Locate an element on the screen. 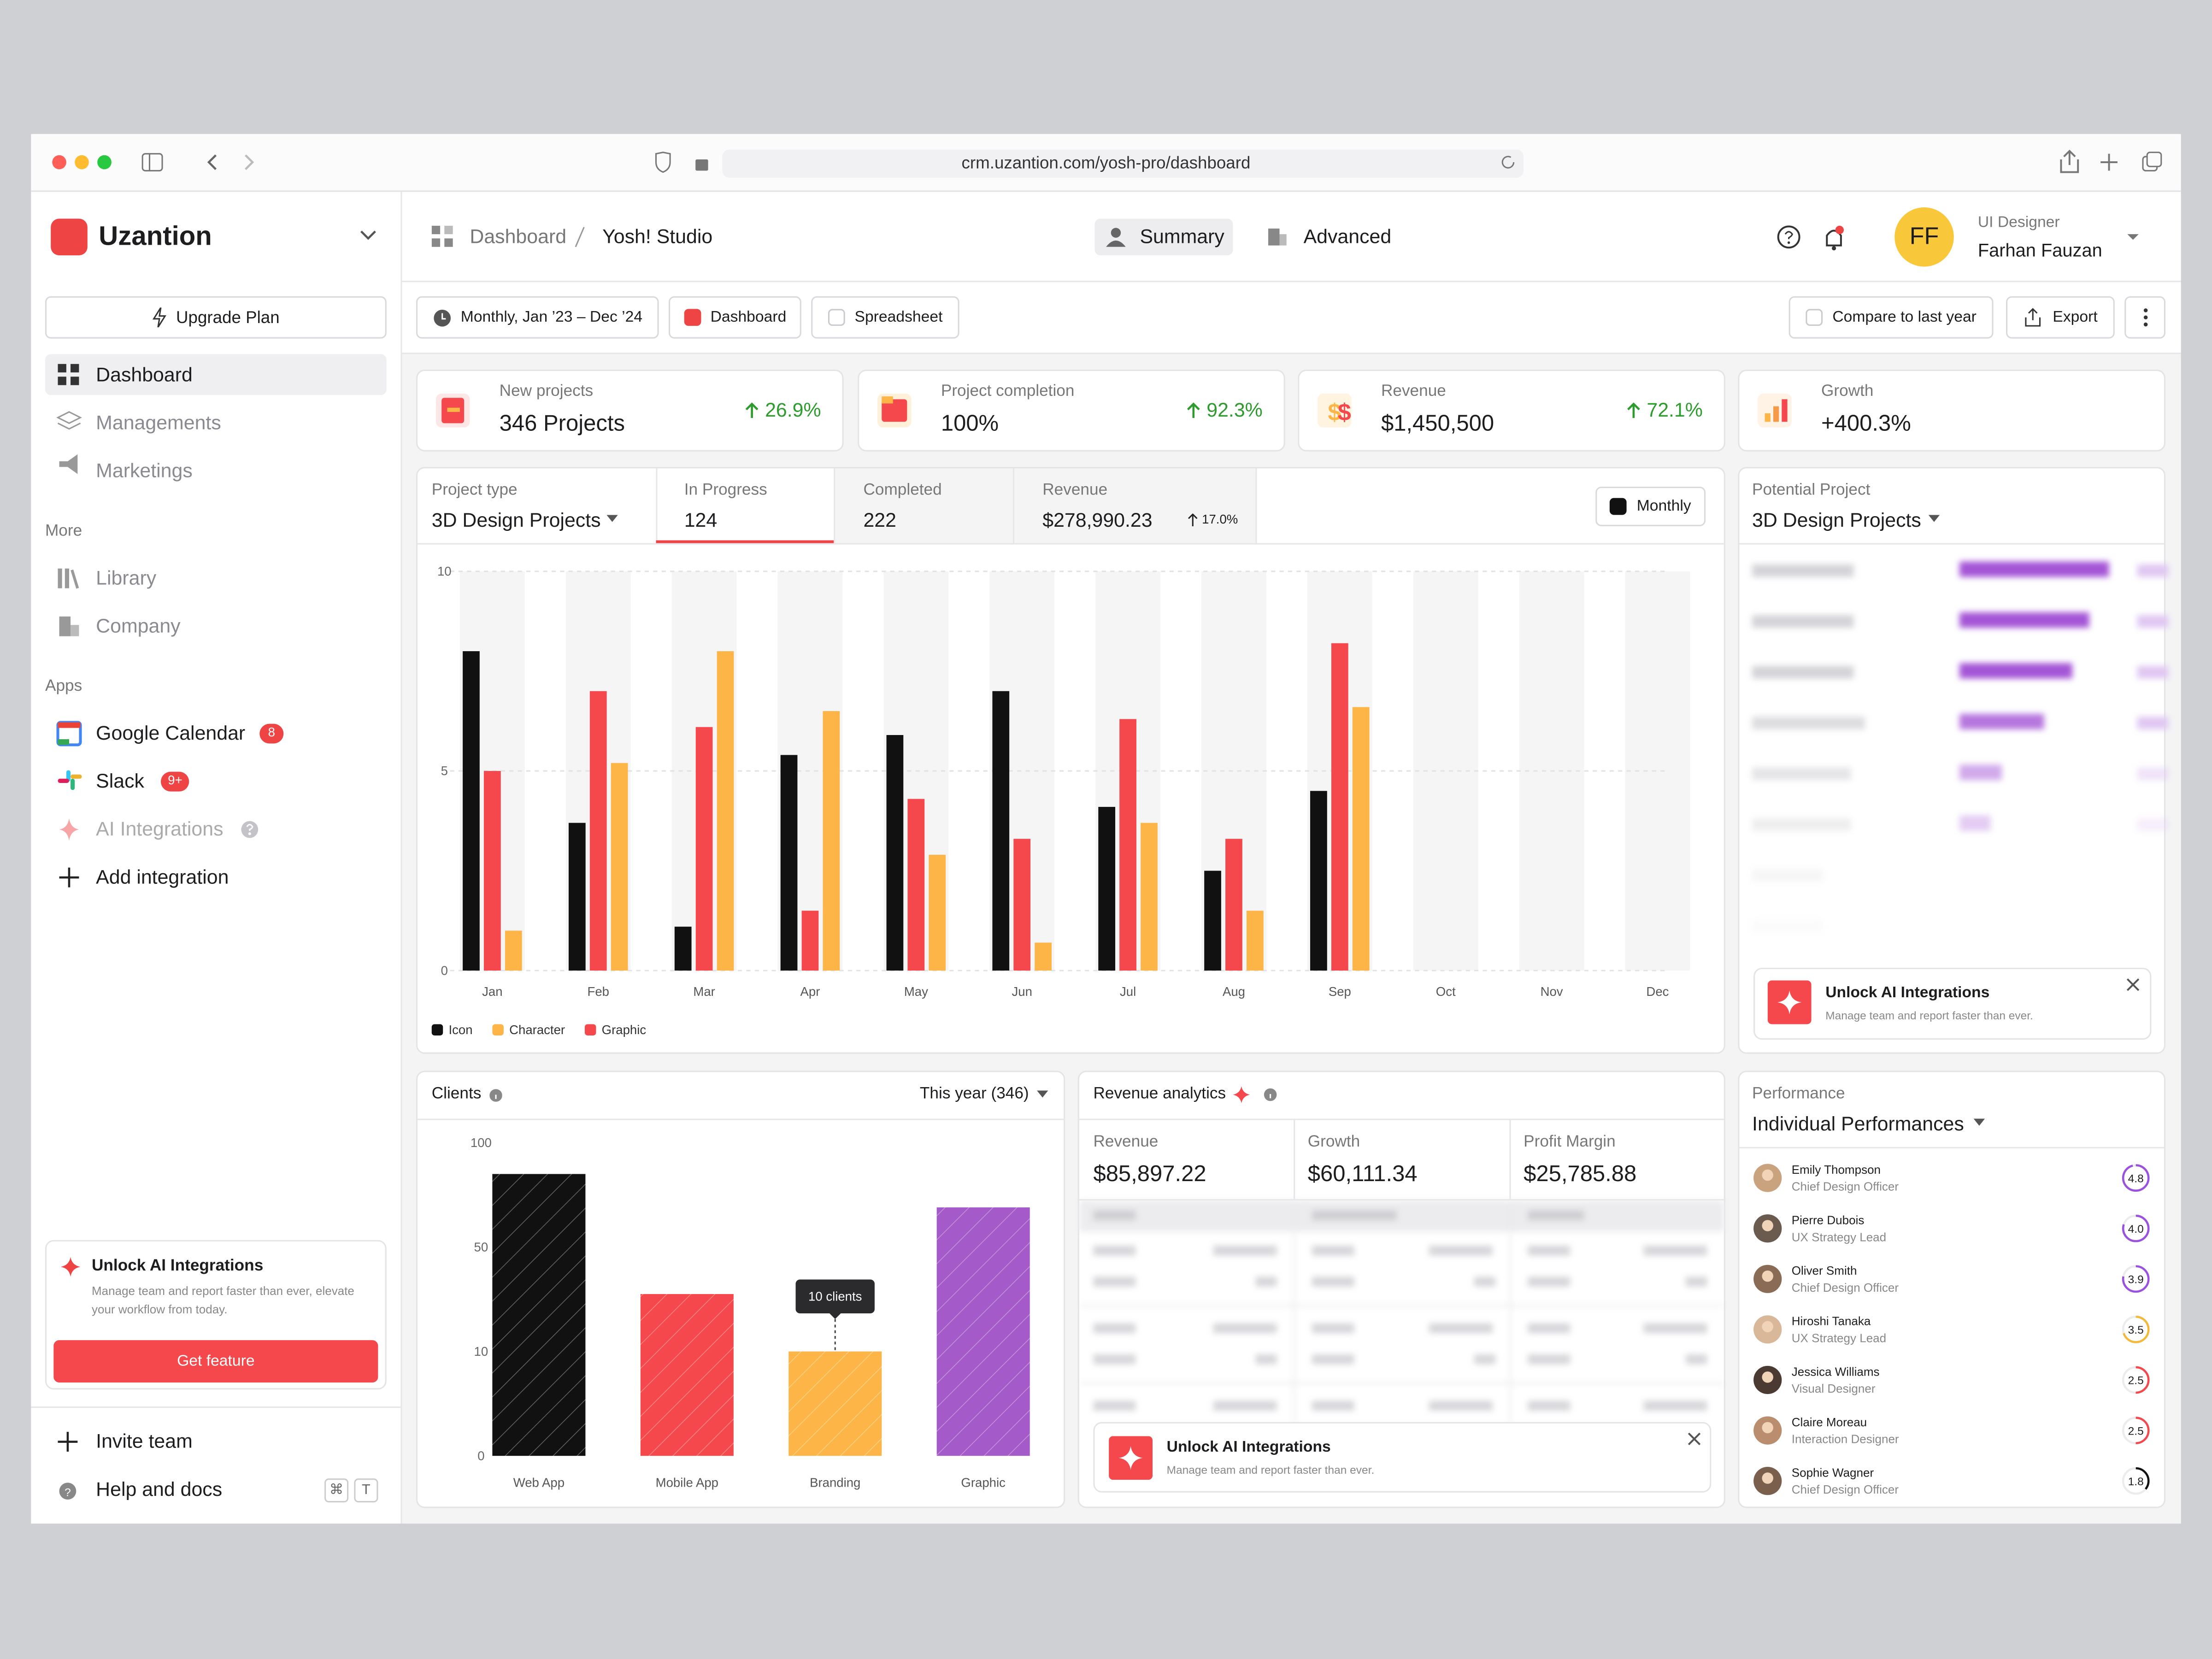  help-docs: Help and docs is located at coordinates (159, 1488).